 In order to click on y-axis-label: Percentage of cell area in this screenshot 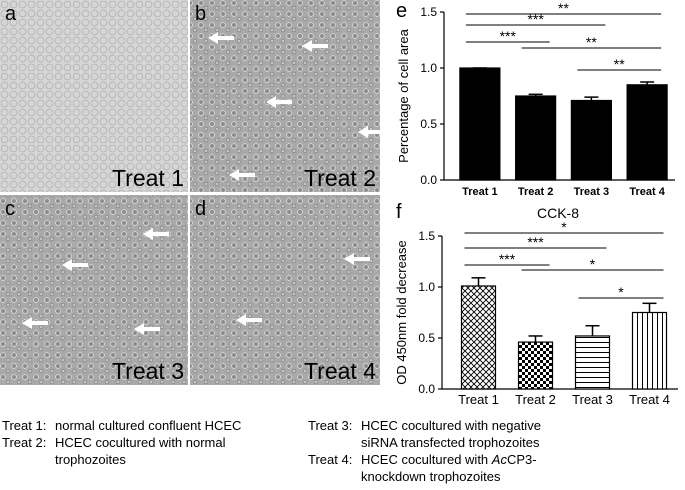, I will do `click(403, 95)`.